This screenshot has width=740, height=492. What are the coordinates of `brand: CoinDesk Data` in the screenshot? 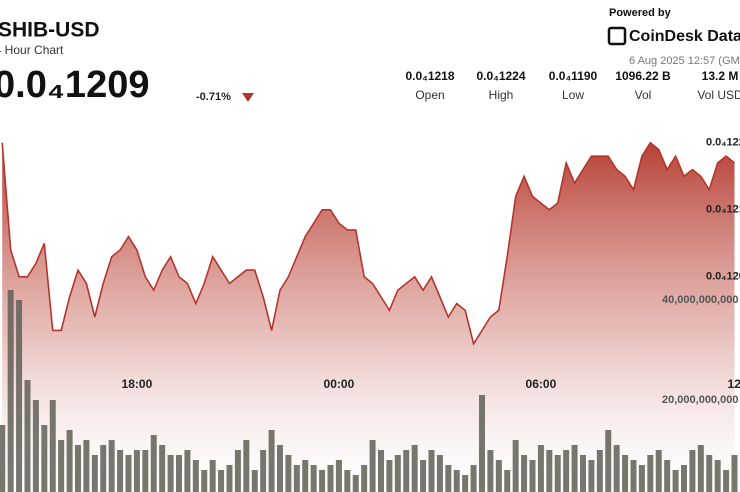 It's located at (684, 36).